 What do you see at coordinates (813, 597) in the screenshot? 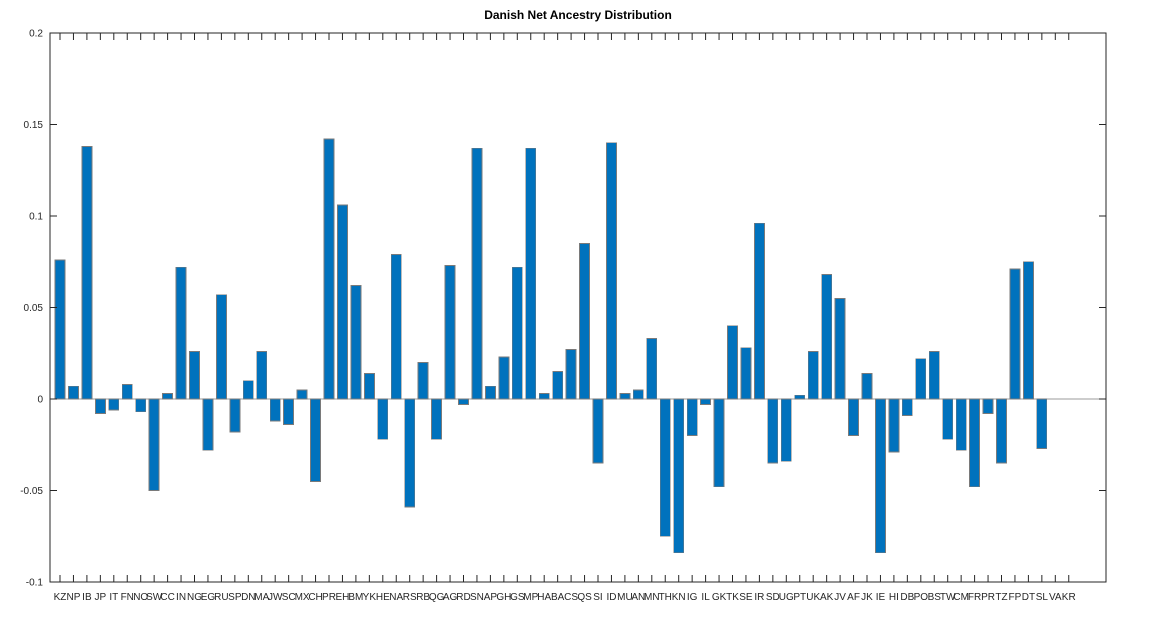
I see `x-tick-label-UK: UK` at bounding box center [813, 597].